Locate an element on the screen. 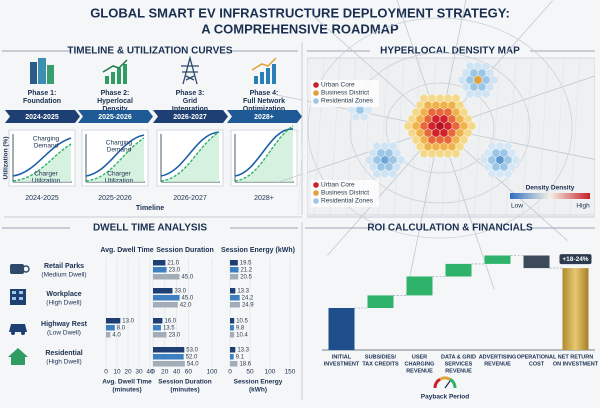 The height and width of the screenshot is (408, 600). value-label: 13.0 is located at coordinates (128, 322).